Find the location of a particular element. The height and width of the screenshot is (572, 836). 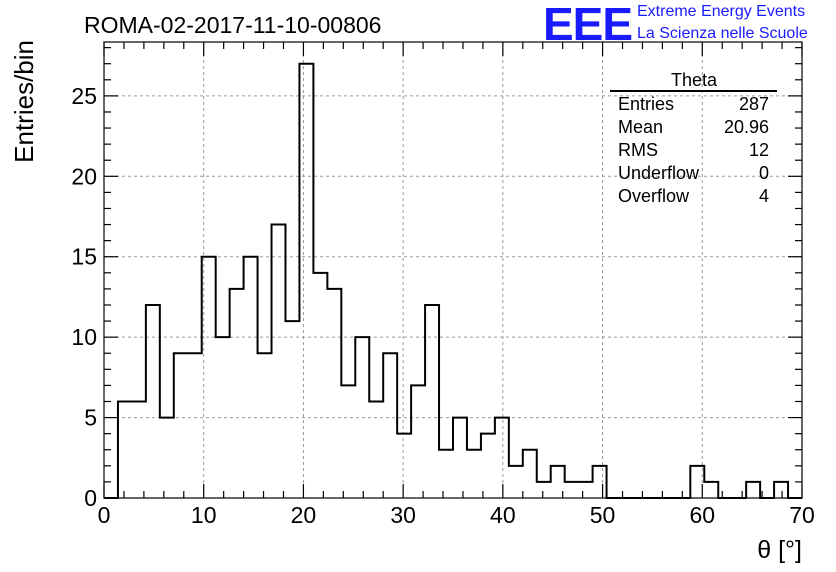

x-tick-label: 30 is located at coordinates (403, 515).